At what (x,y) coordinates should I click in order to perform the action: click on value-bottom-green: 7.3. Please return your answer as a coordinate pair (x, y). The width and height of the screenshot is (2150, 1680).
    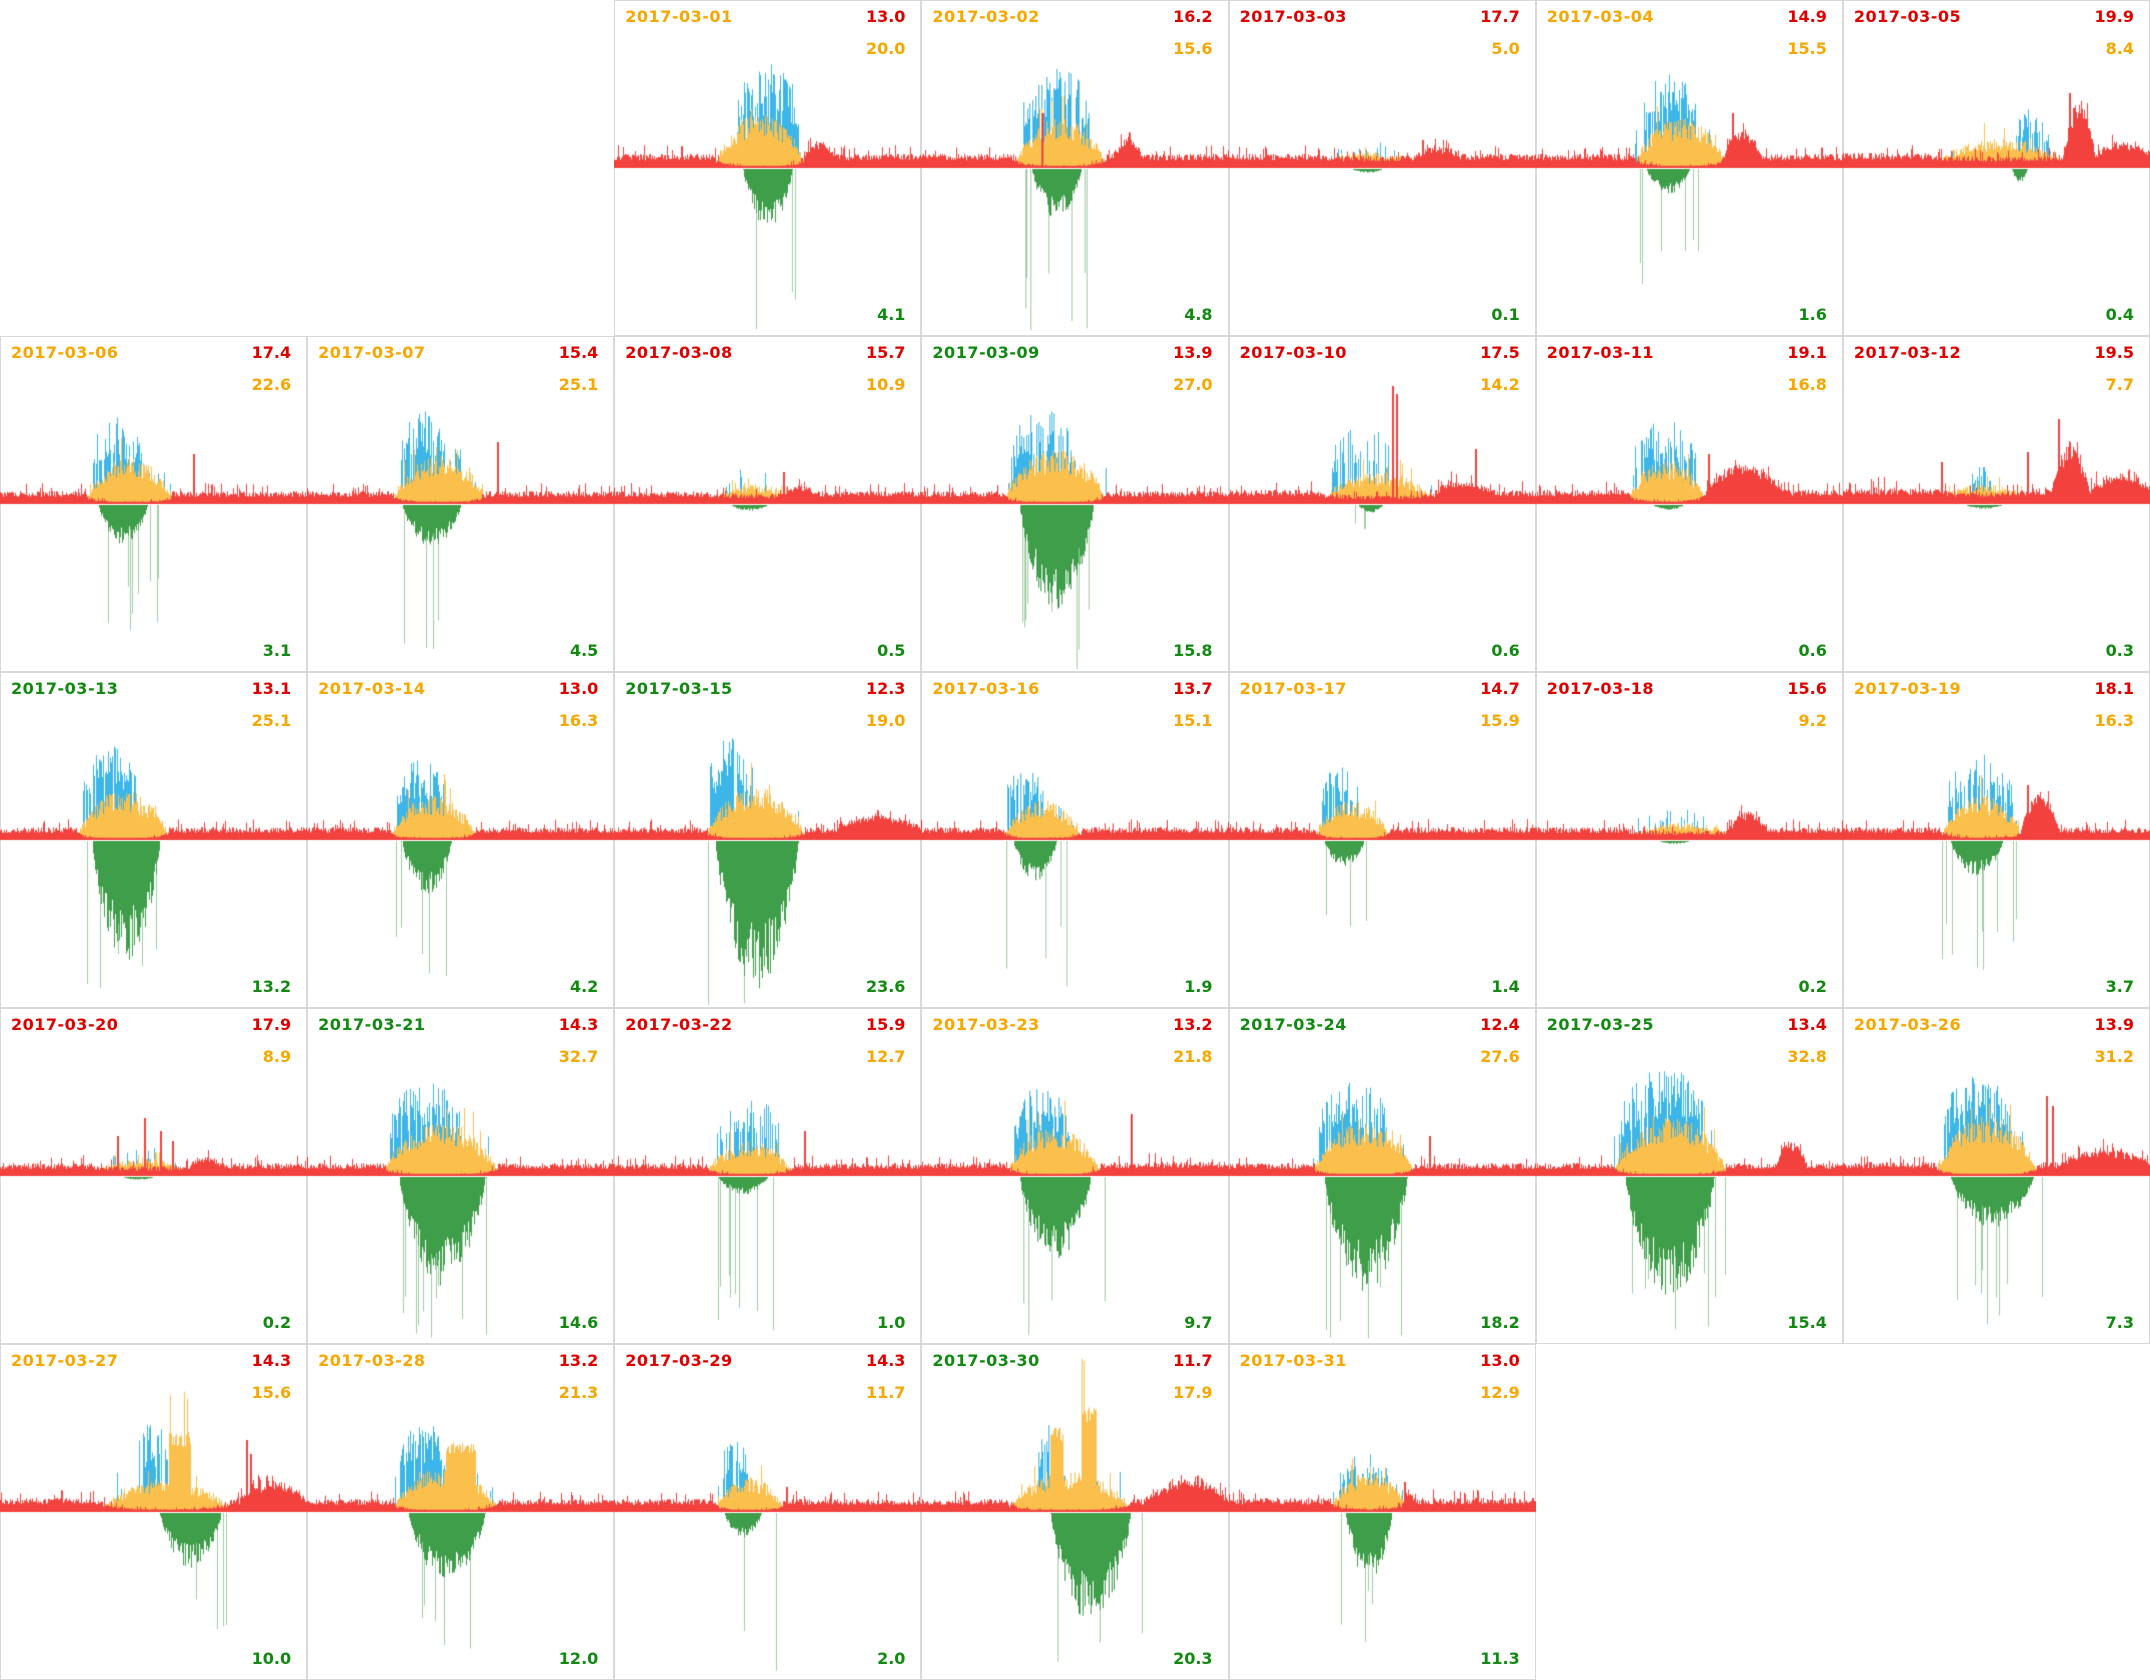
    Looking at the image, I should click on (2119, 1322).